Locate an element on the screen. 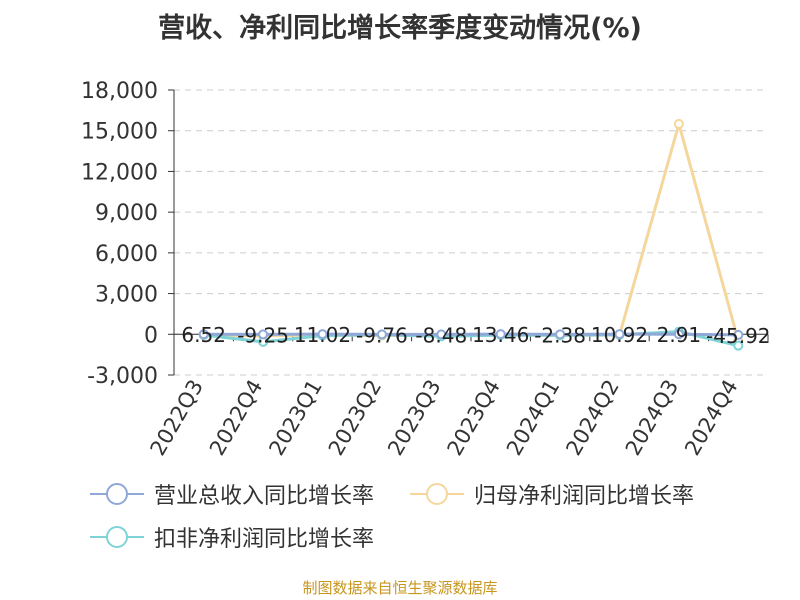  data-label: 6.52 is located at coordinates (203, 335).